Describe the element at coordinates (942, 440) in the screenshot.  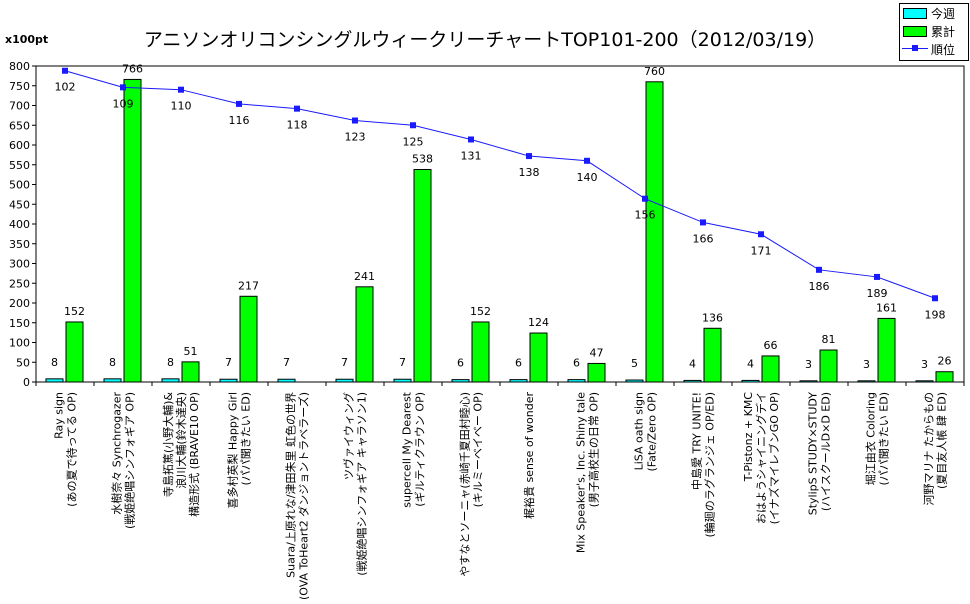
I see `x-category-label: (夏目友人帳 肆 ED)` at that location.